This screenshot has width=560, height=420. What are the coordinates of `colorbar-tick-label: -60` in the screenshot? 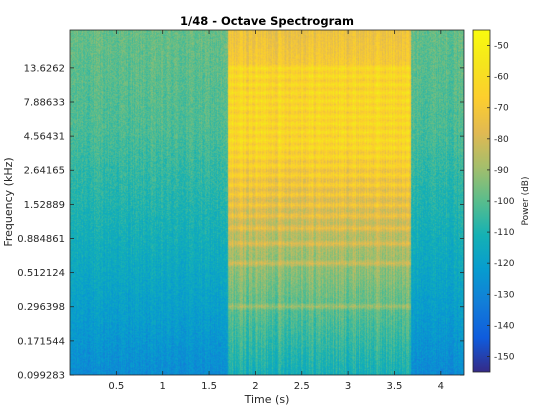 It's located at (501, 78).